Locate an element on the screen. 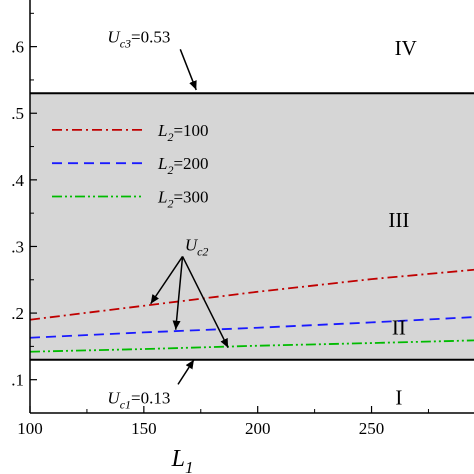 The height and width of the screenshot is (474, 474). y-tick-label: .1 is located at coordinates (17, 380).